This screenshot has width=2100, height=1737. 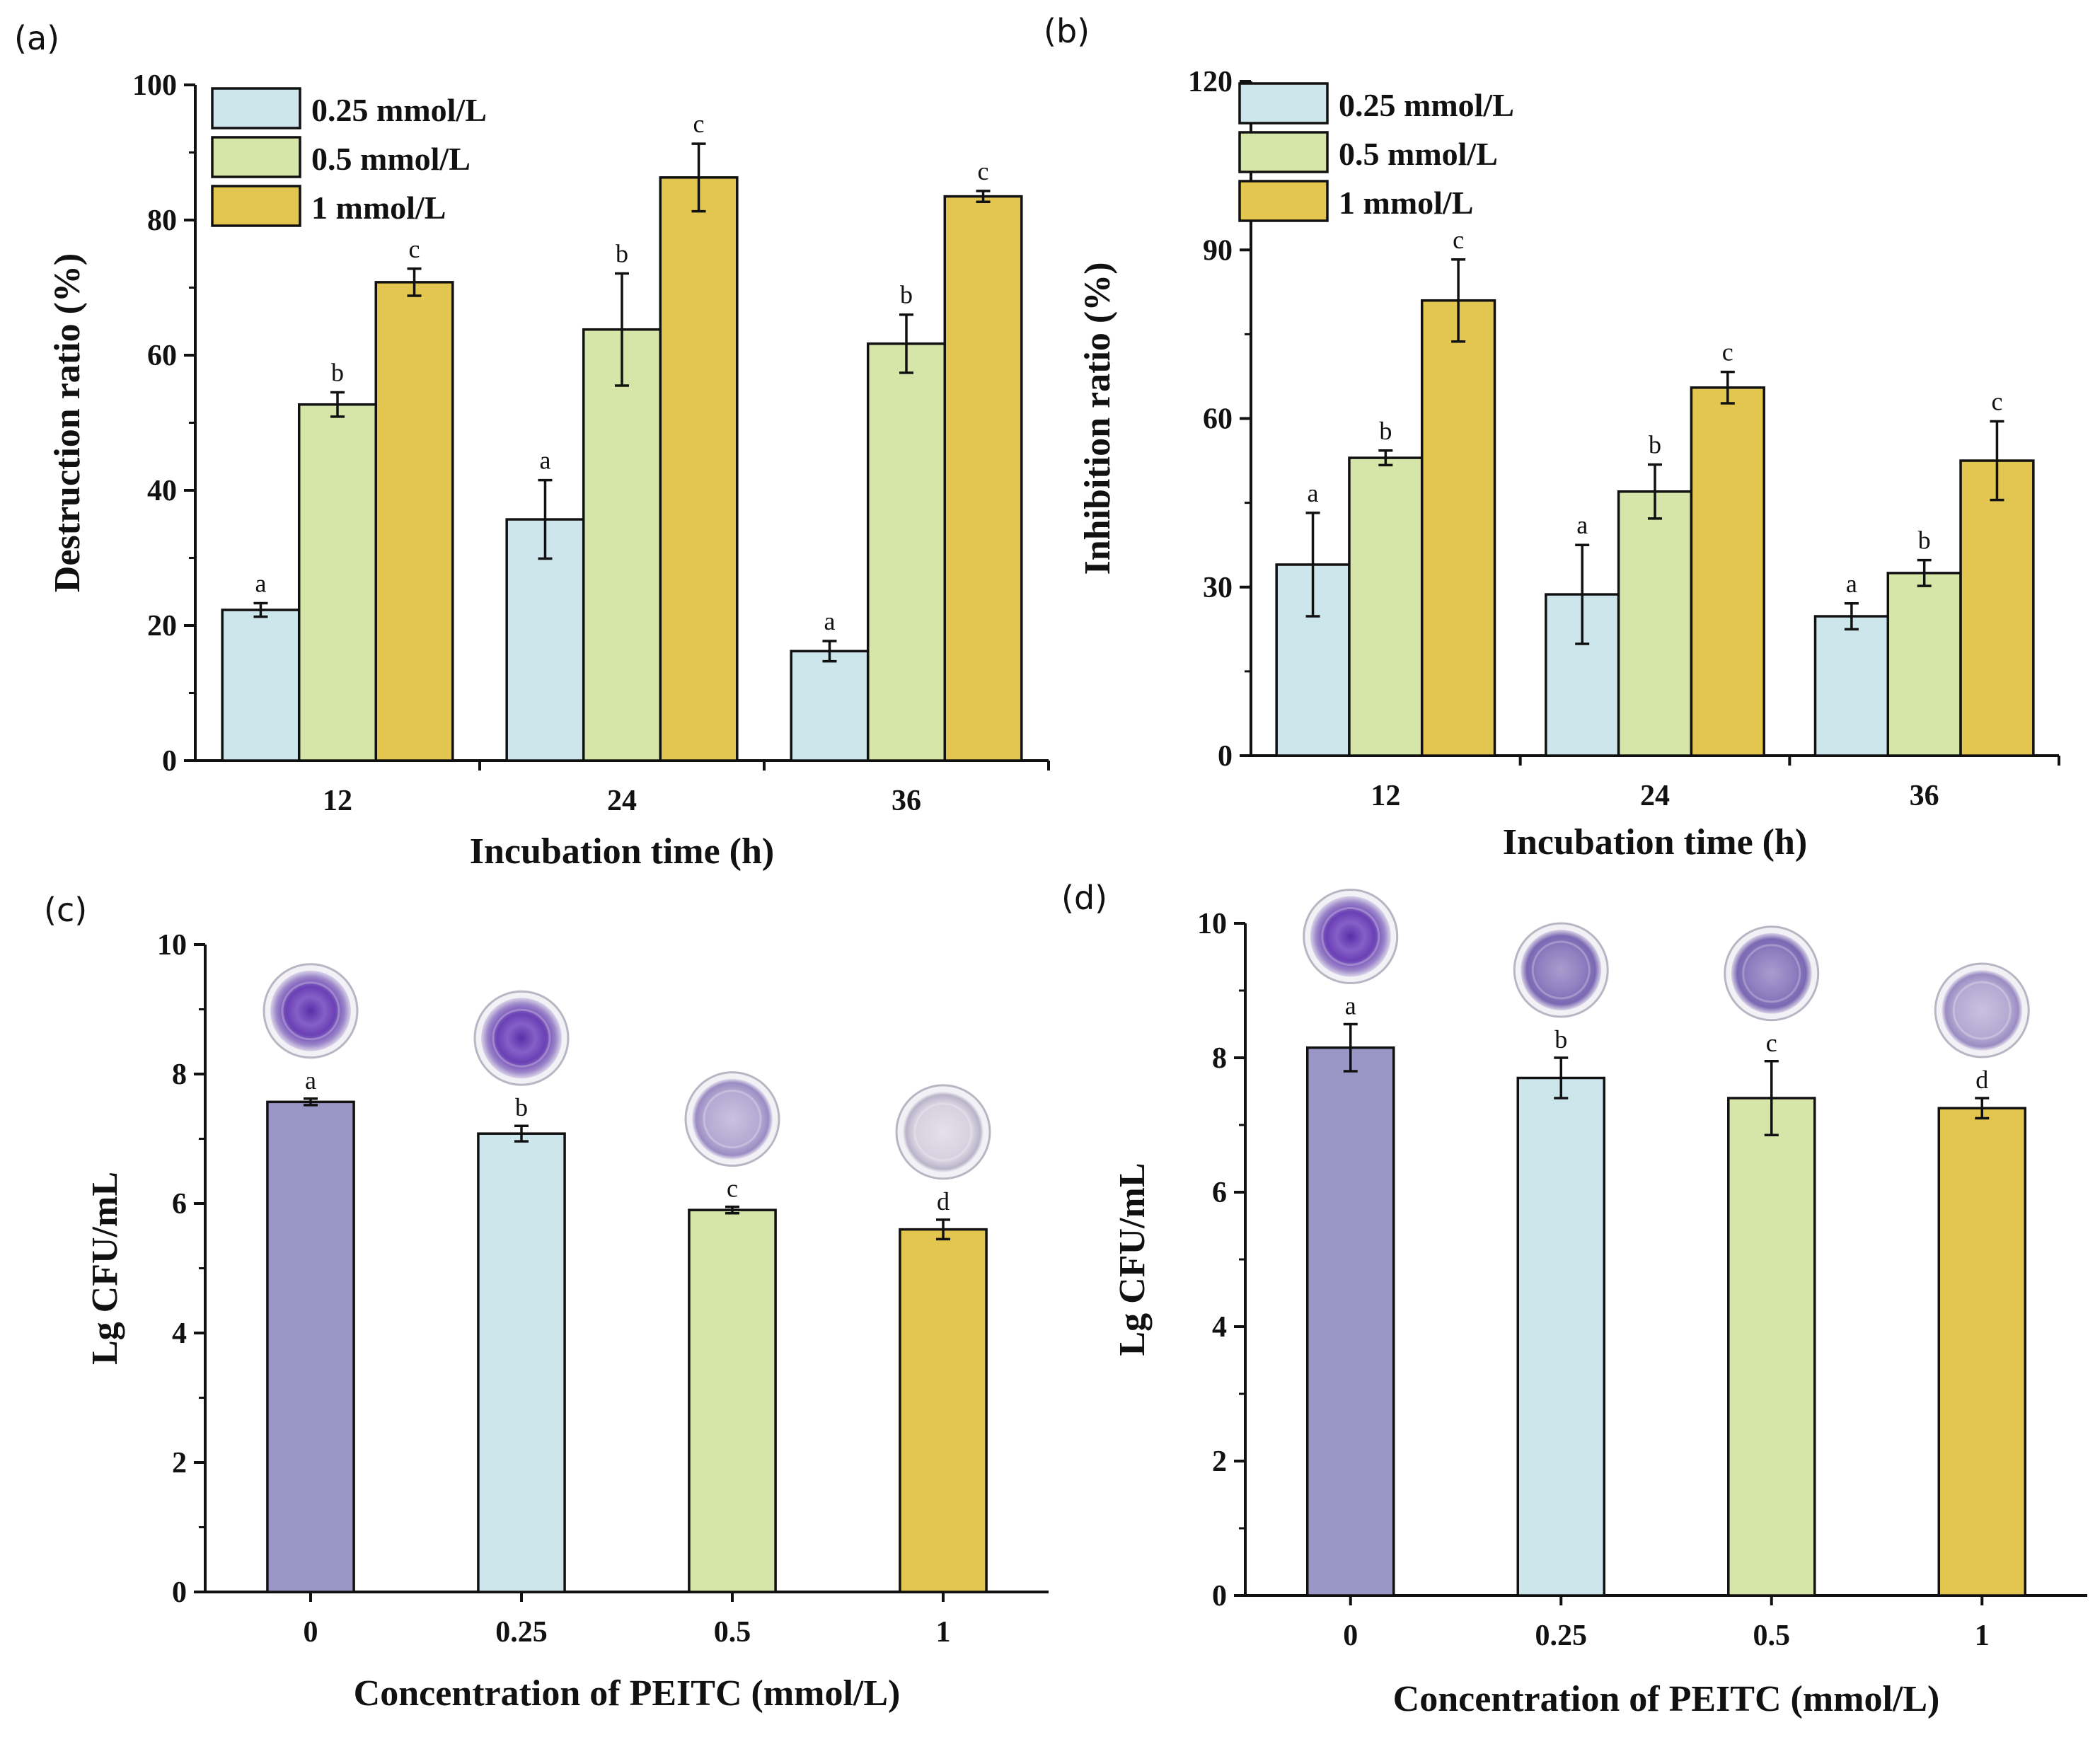 I want to click on panel-label: (c), so click(x=65, y=910).